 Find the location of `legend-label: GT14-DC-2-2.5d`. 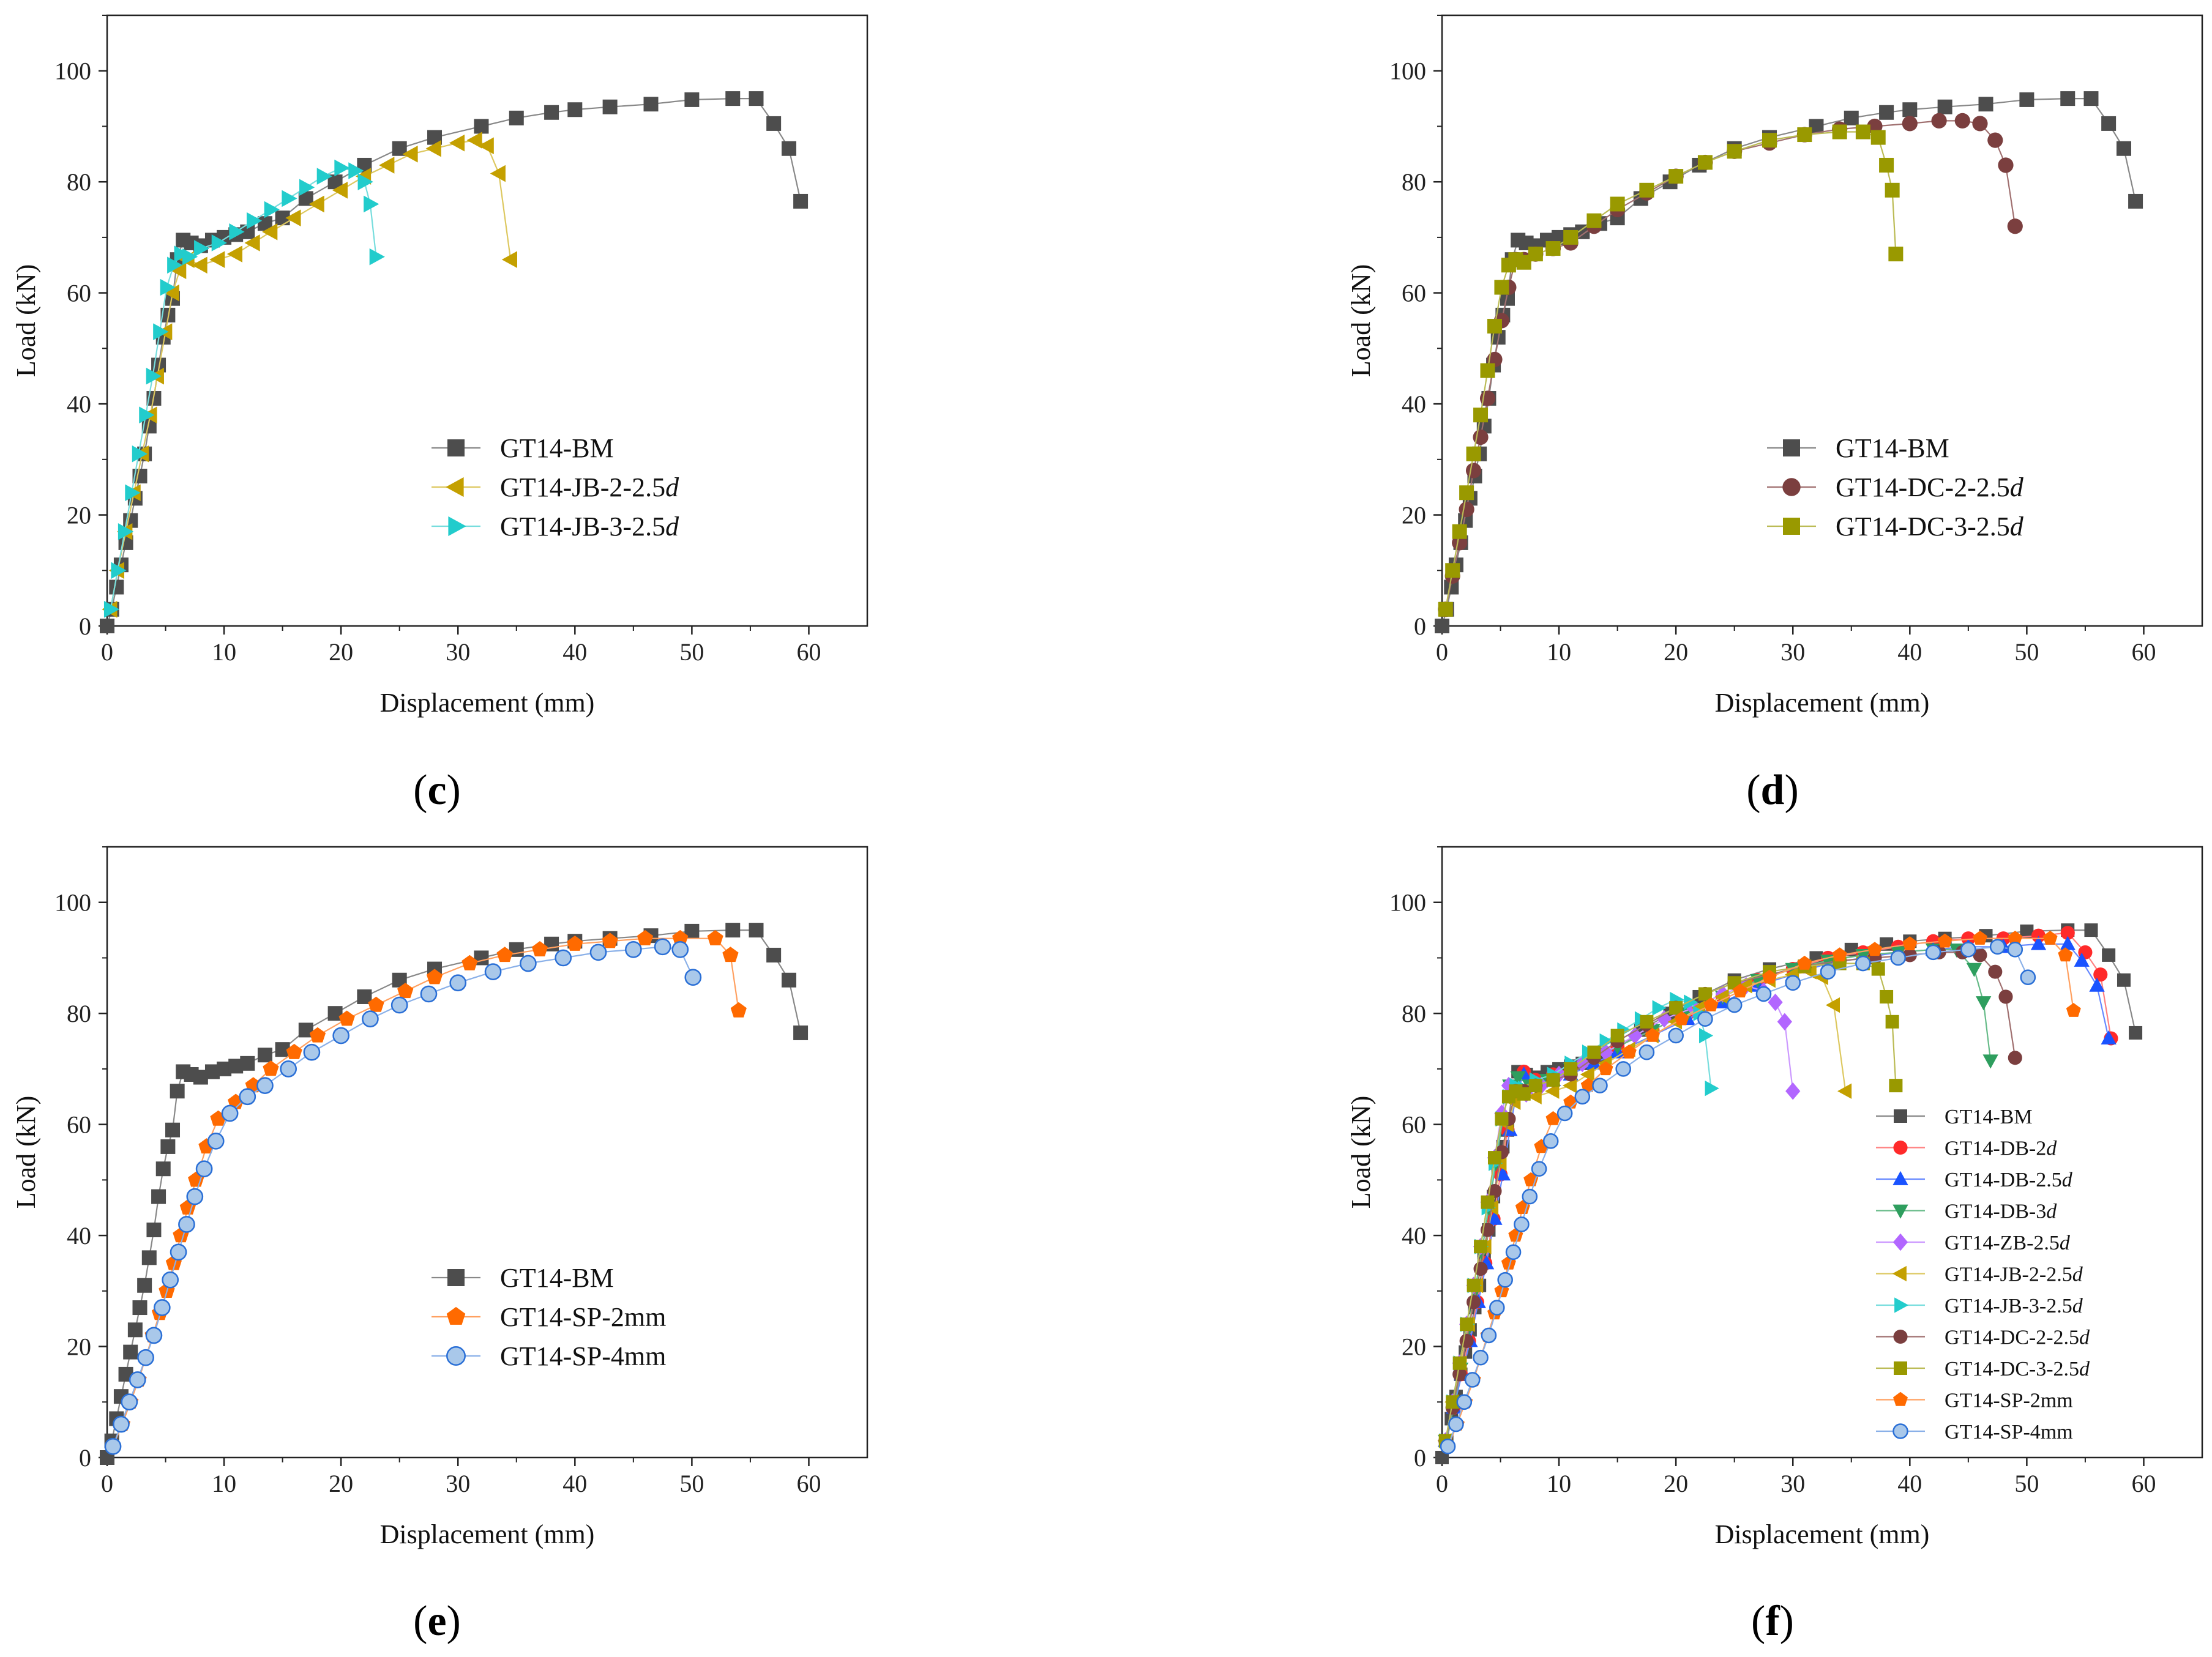

legend-label: GT14-DC-2-2.5d is located at coordinates (2018, 1338).